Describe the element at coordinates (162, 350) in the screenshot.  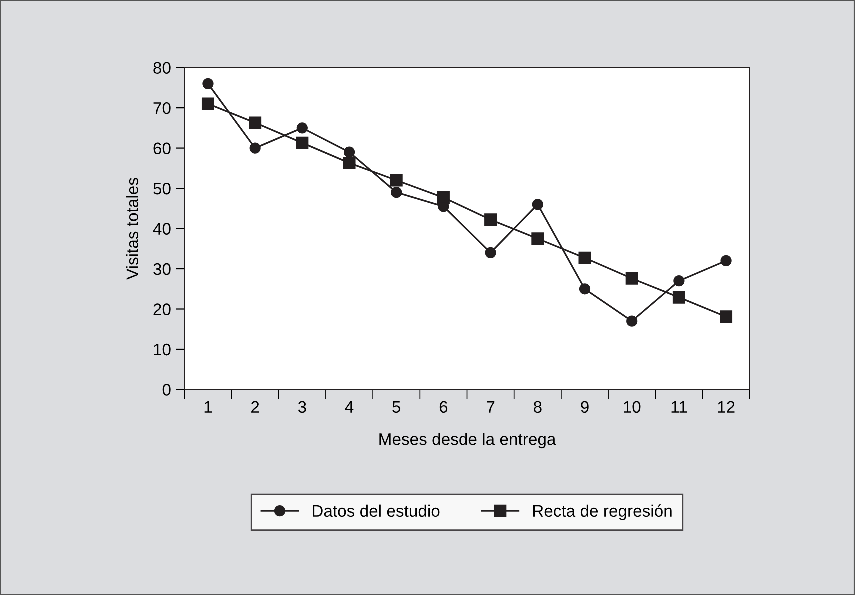
I see `y-tick-label: 10` at that location.